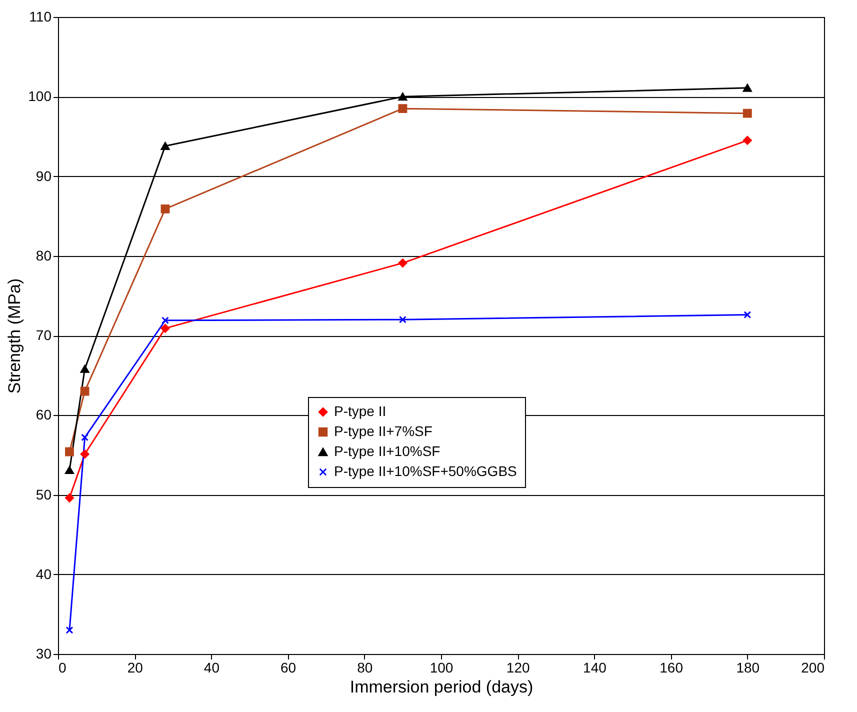  I want to click on x-tick-label: 100, so click(442, 668).